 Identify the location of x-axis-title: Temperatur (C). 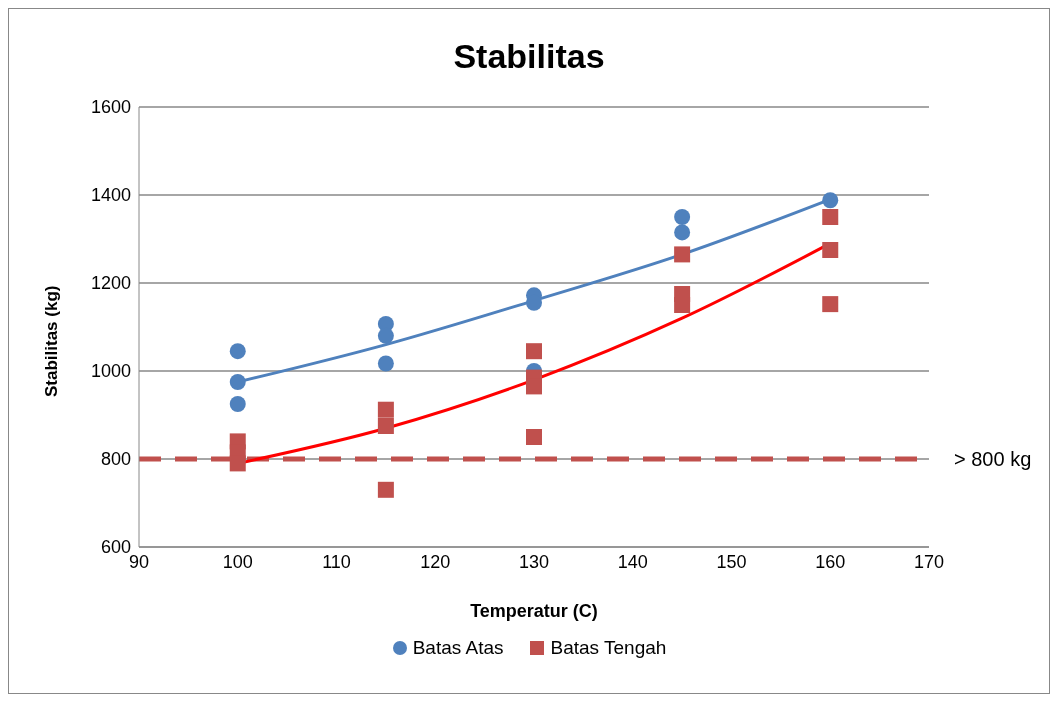
(534, 611).